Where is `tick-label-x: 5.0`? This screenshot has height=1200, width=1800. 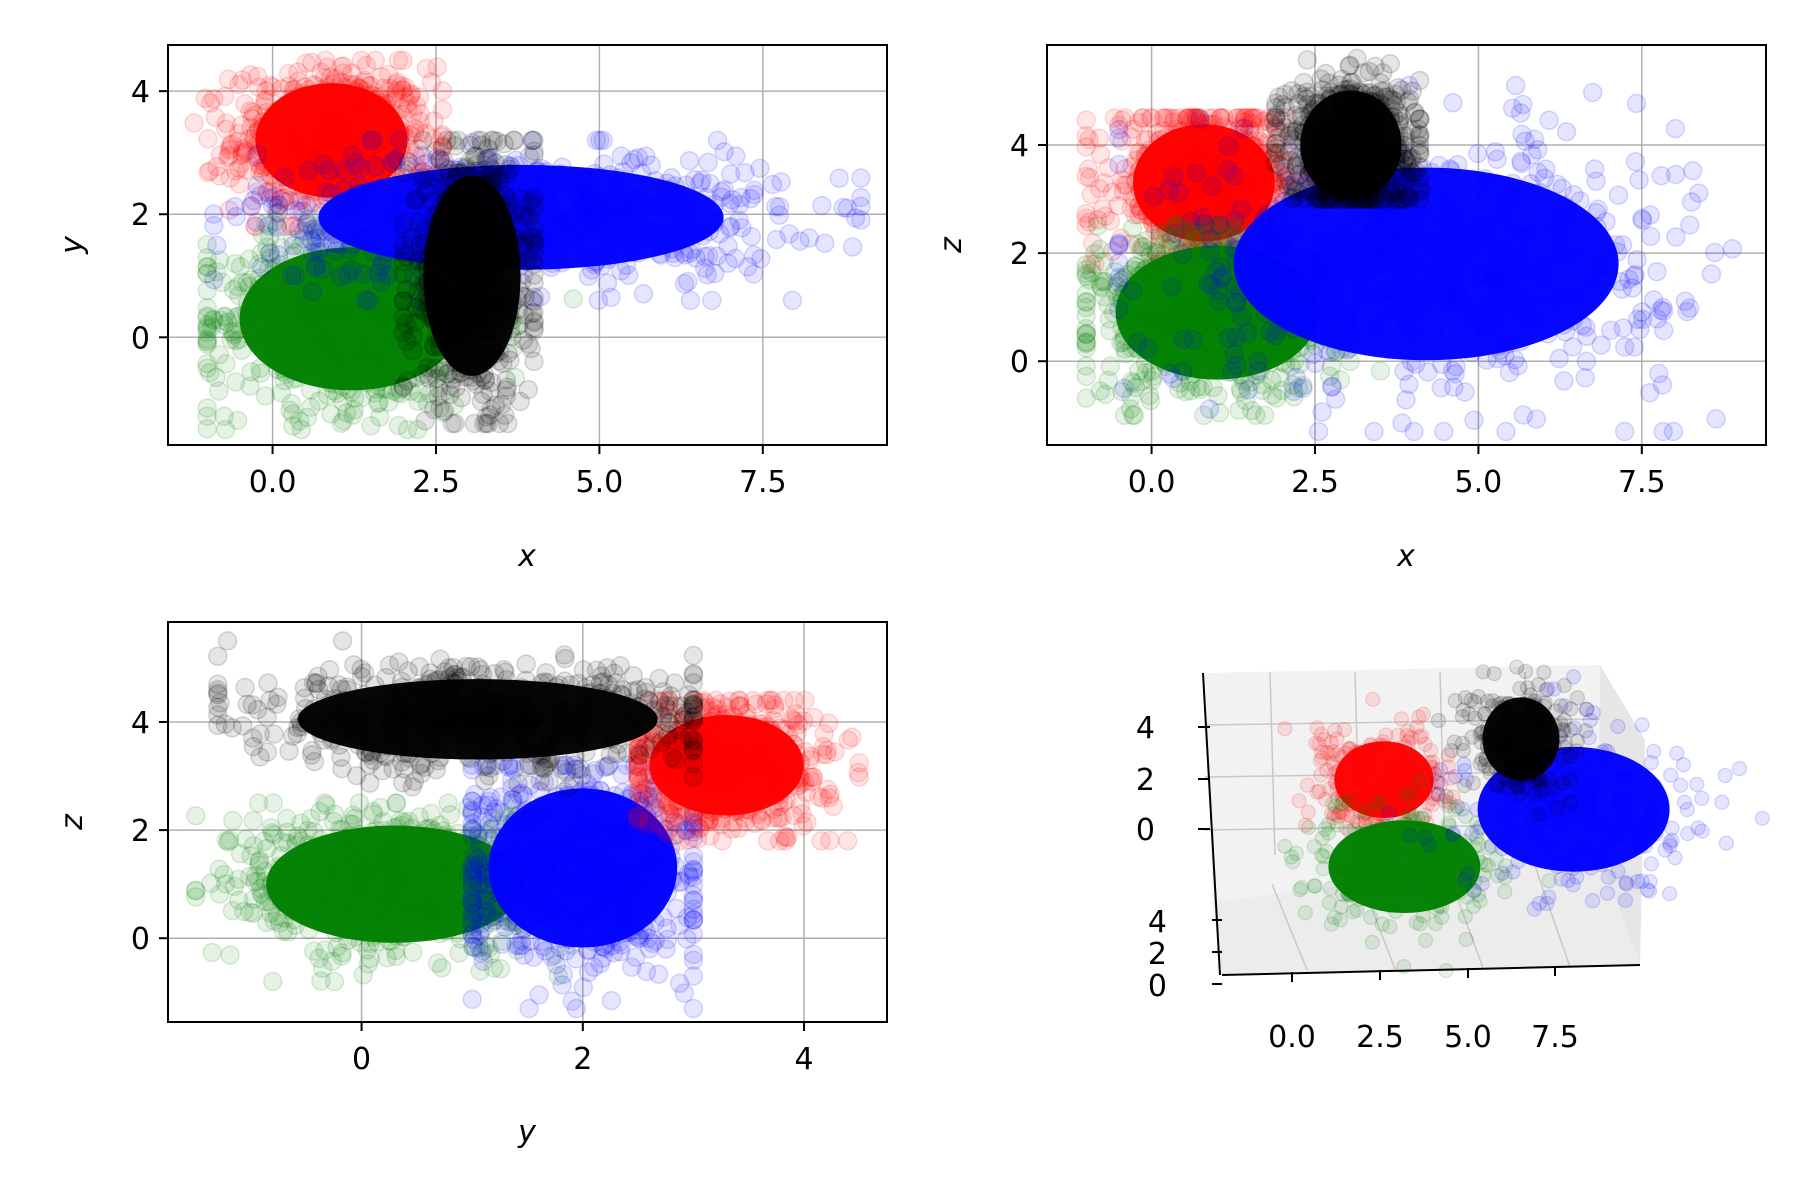
tick-label-x: 5.0 is located at coordinates (600, 482).